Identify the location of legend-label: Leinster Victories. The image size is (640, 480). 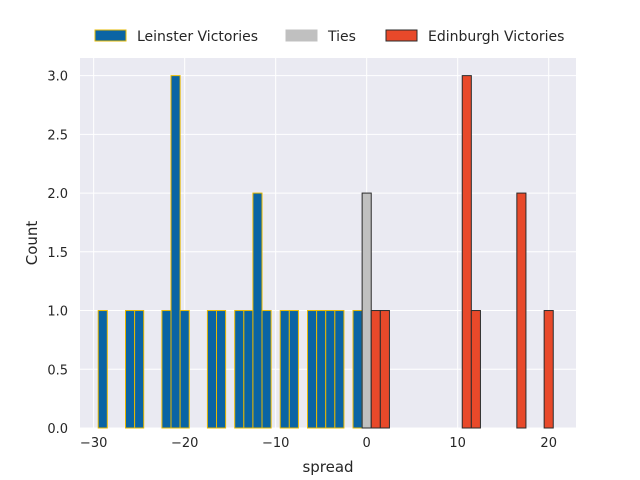
(197, 37).